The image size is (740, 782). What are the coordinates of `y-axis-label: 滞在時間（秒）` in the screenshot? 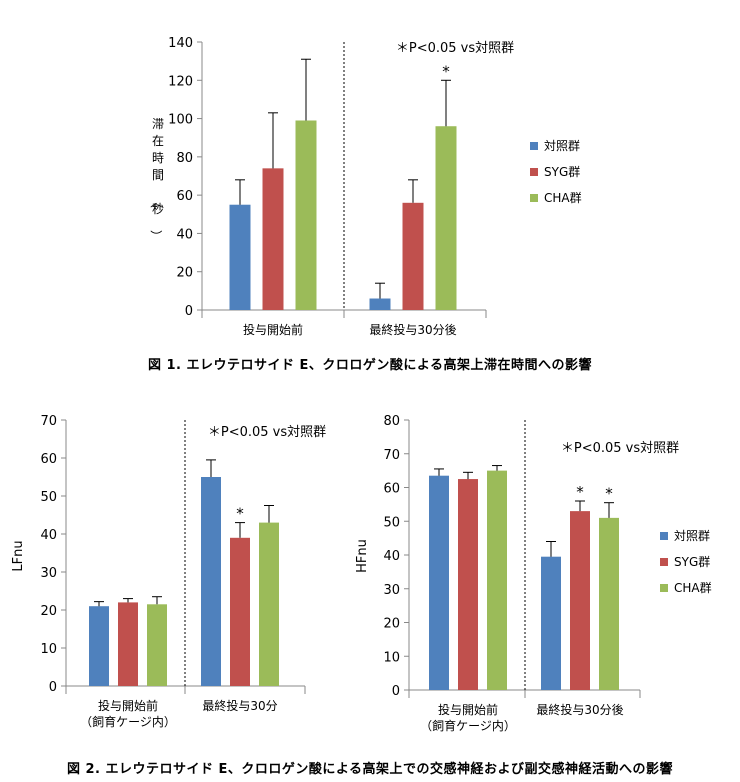 It's located at (156, 179).